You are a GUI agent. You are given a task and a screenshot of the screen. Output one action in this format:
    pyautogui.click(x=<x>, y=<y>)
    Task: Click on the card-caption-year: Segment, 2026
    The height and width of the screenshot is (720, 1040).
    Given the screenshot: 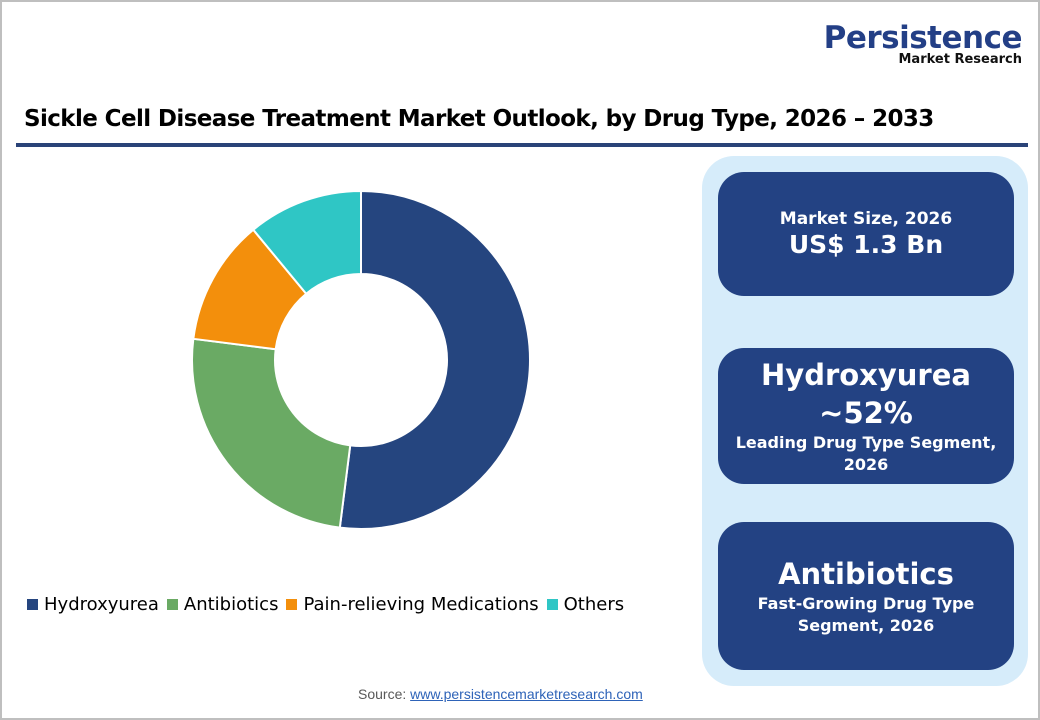 What is the action you would take?
    pyautogui.click(x=866, y=625)
    